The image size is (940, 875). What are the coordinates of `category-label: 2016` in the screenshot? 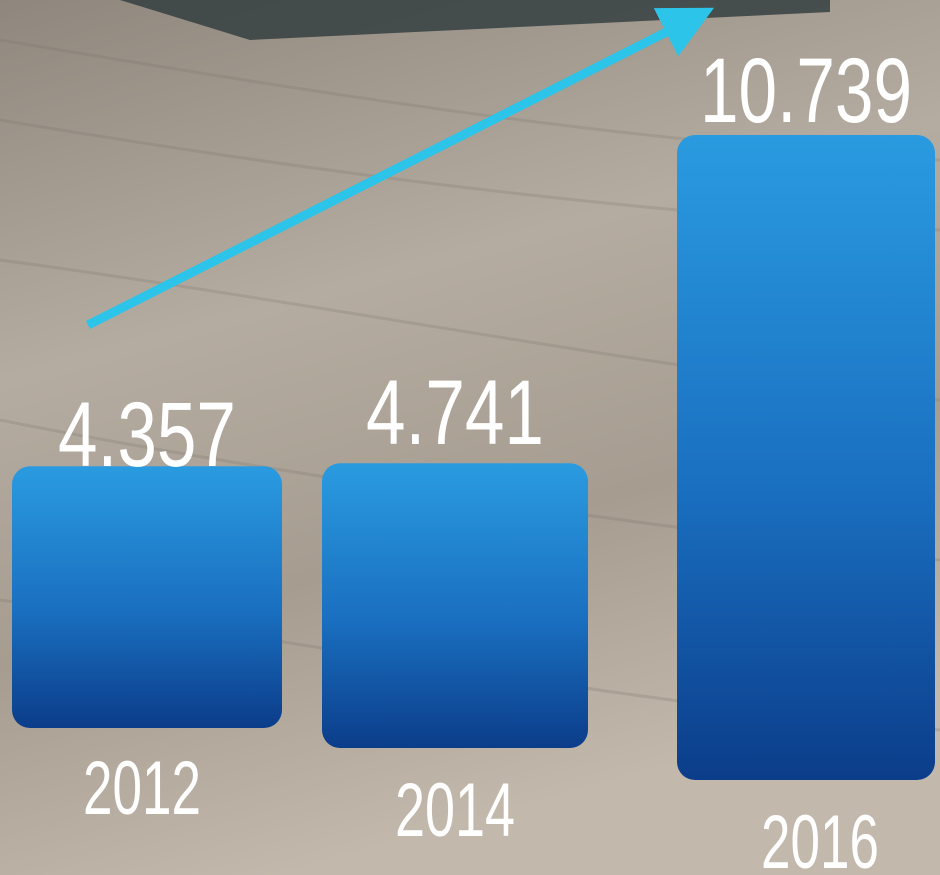 It's located at (820, 837).